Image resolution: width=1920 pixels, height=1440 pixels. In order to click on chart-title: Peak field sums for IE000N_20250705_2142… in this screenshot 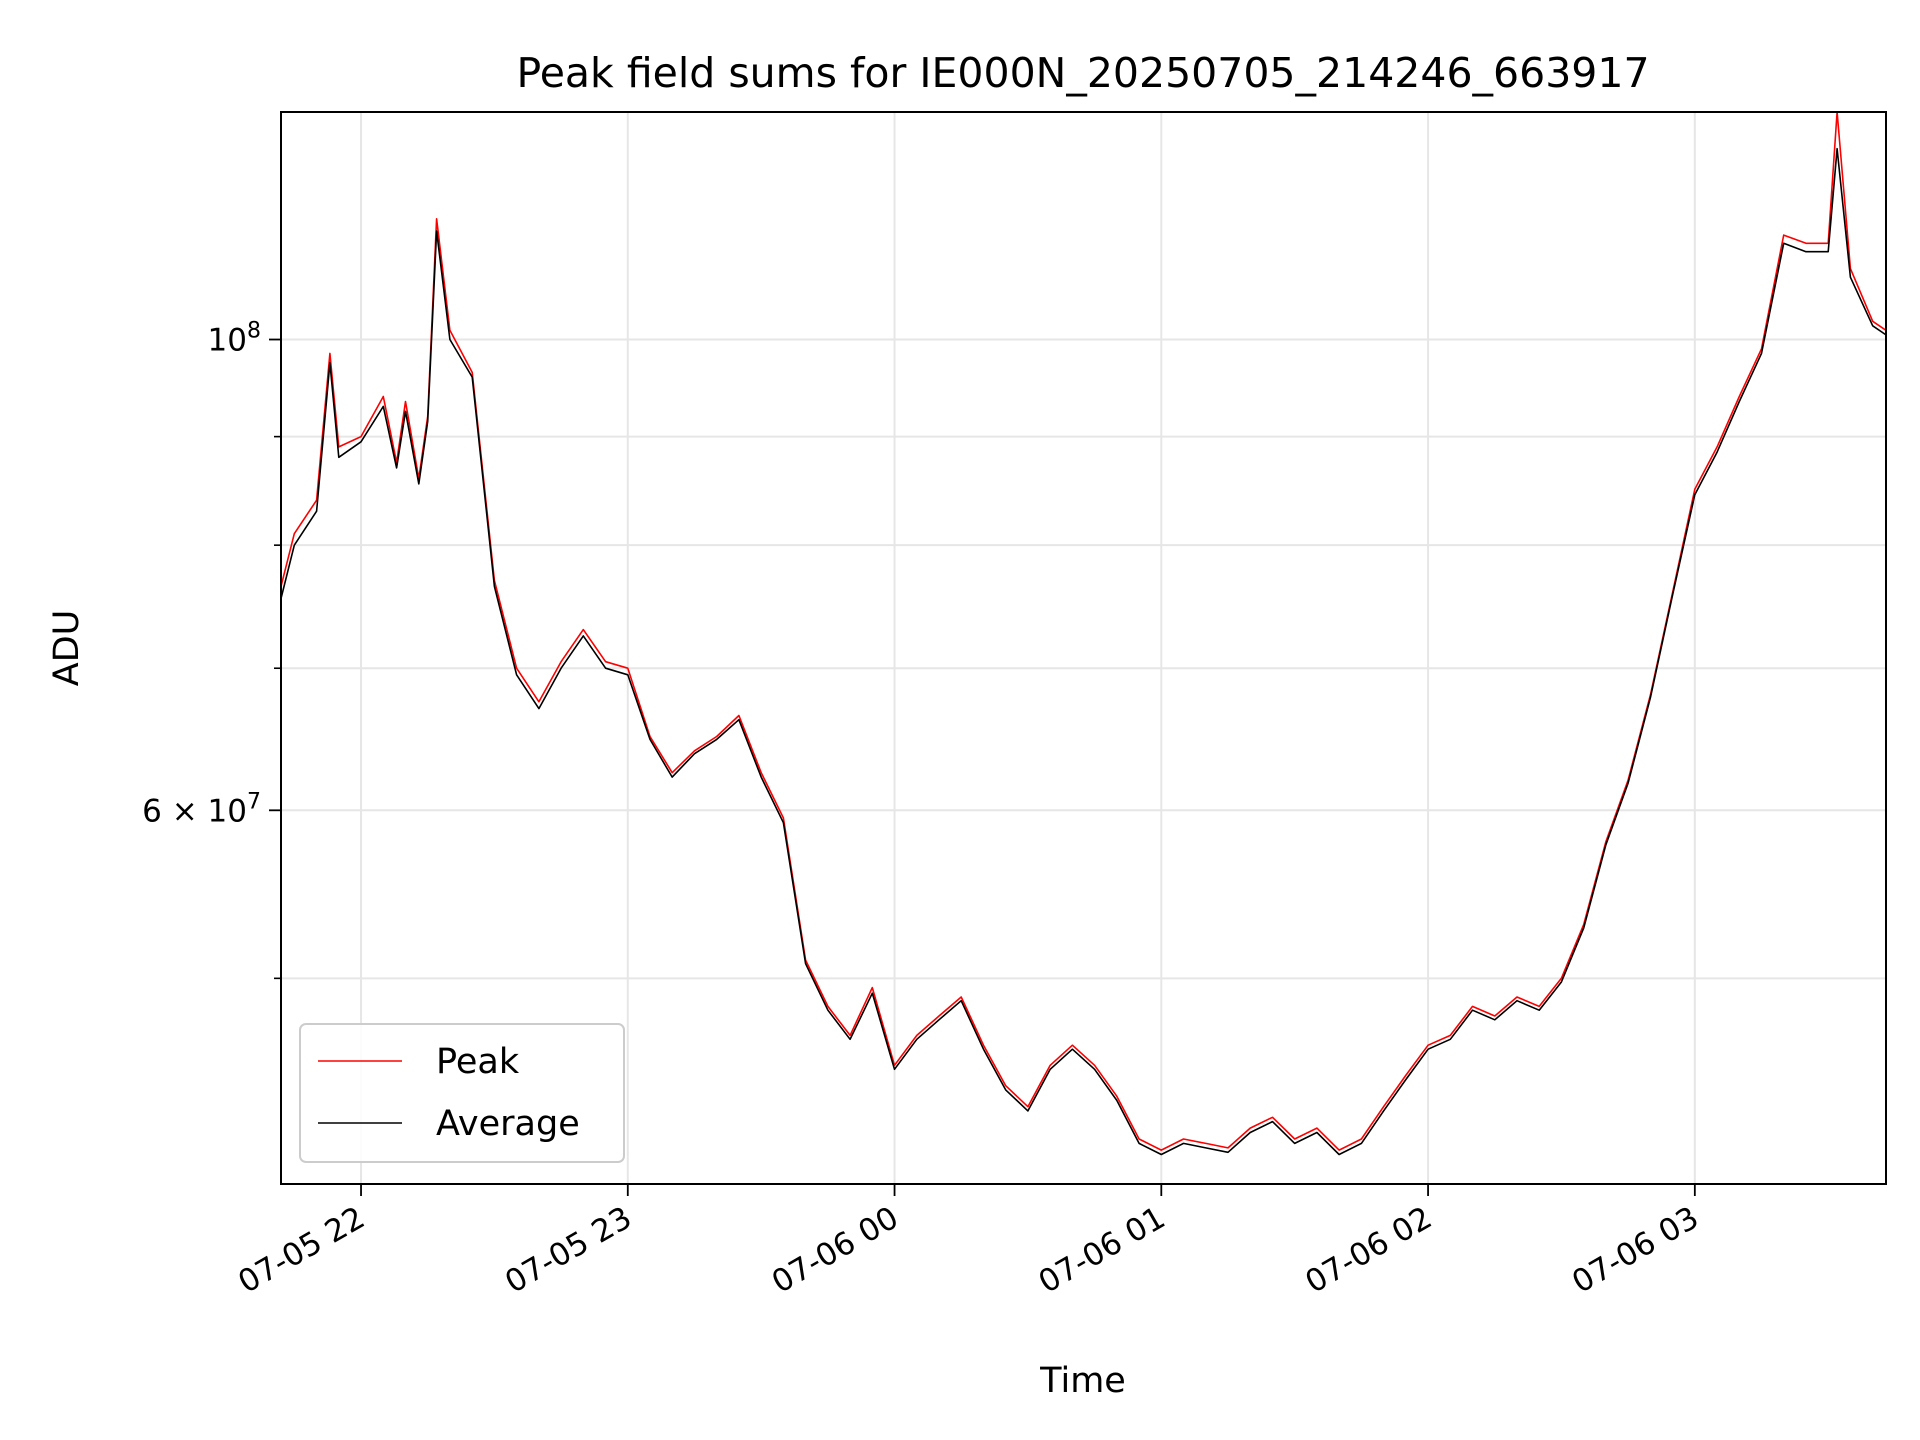, I will do `click(1082, 73)`.